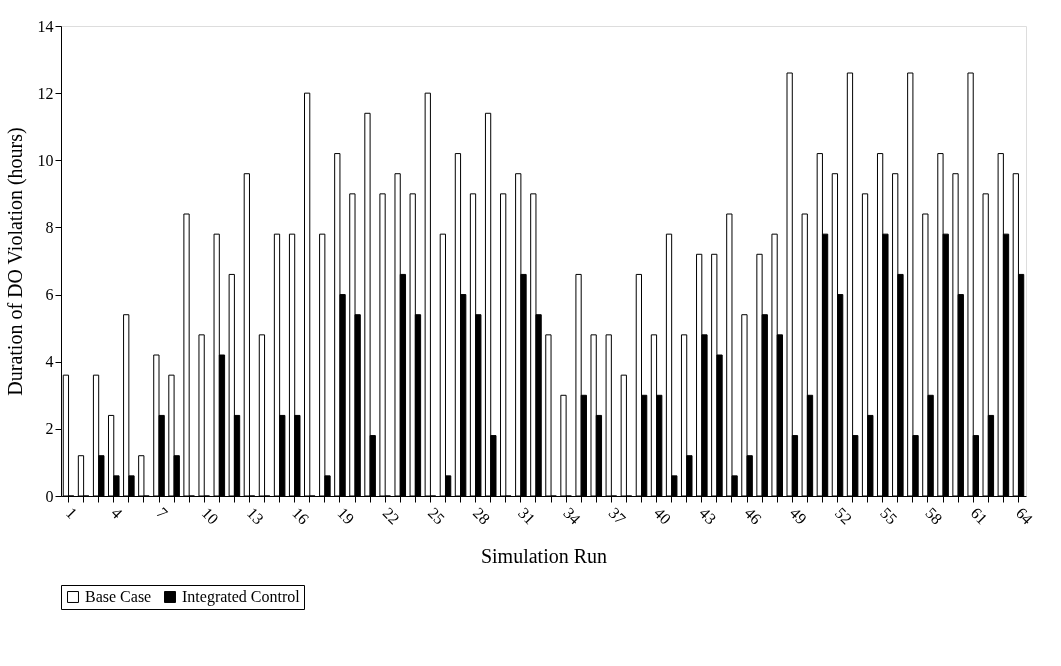  I want to click on x-tick-label: 13, so click(255, 516).